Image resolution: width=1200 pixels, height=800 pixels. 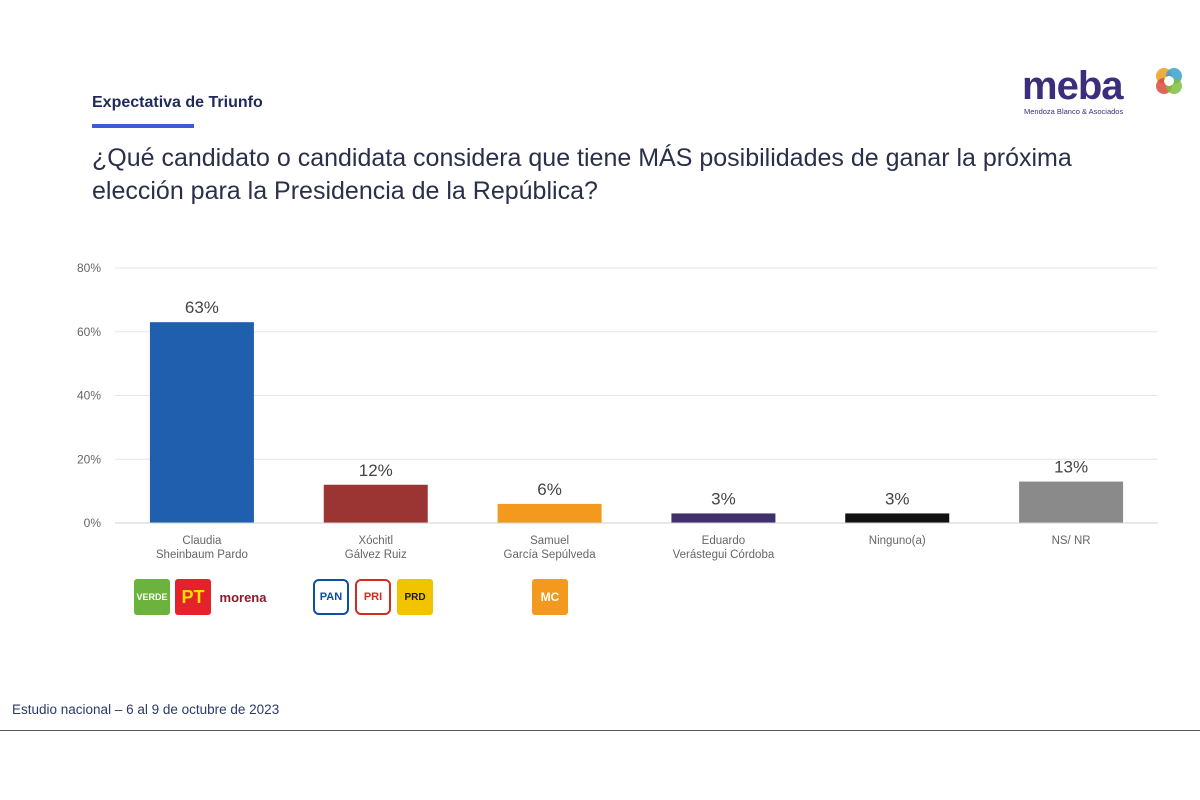 What do you see at coordinates (376, 470) in the screenshot?
I see `data-label: 12%` at bounding box center [376, 470].